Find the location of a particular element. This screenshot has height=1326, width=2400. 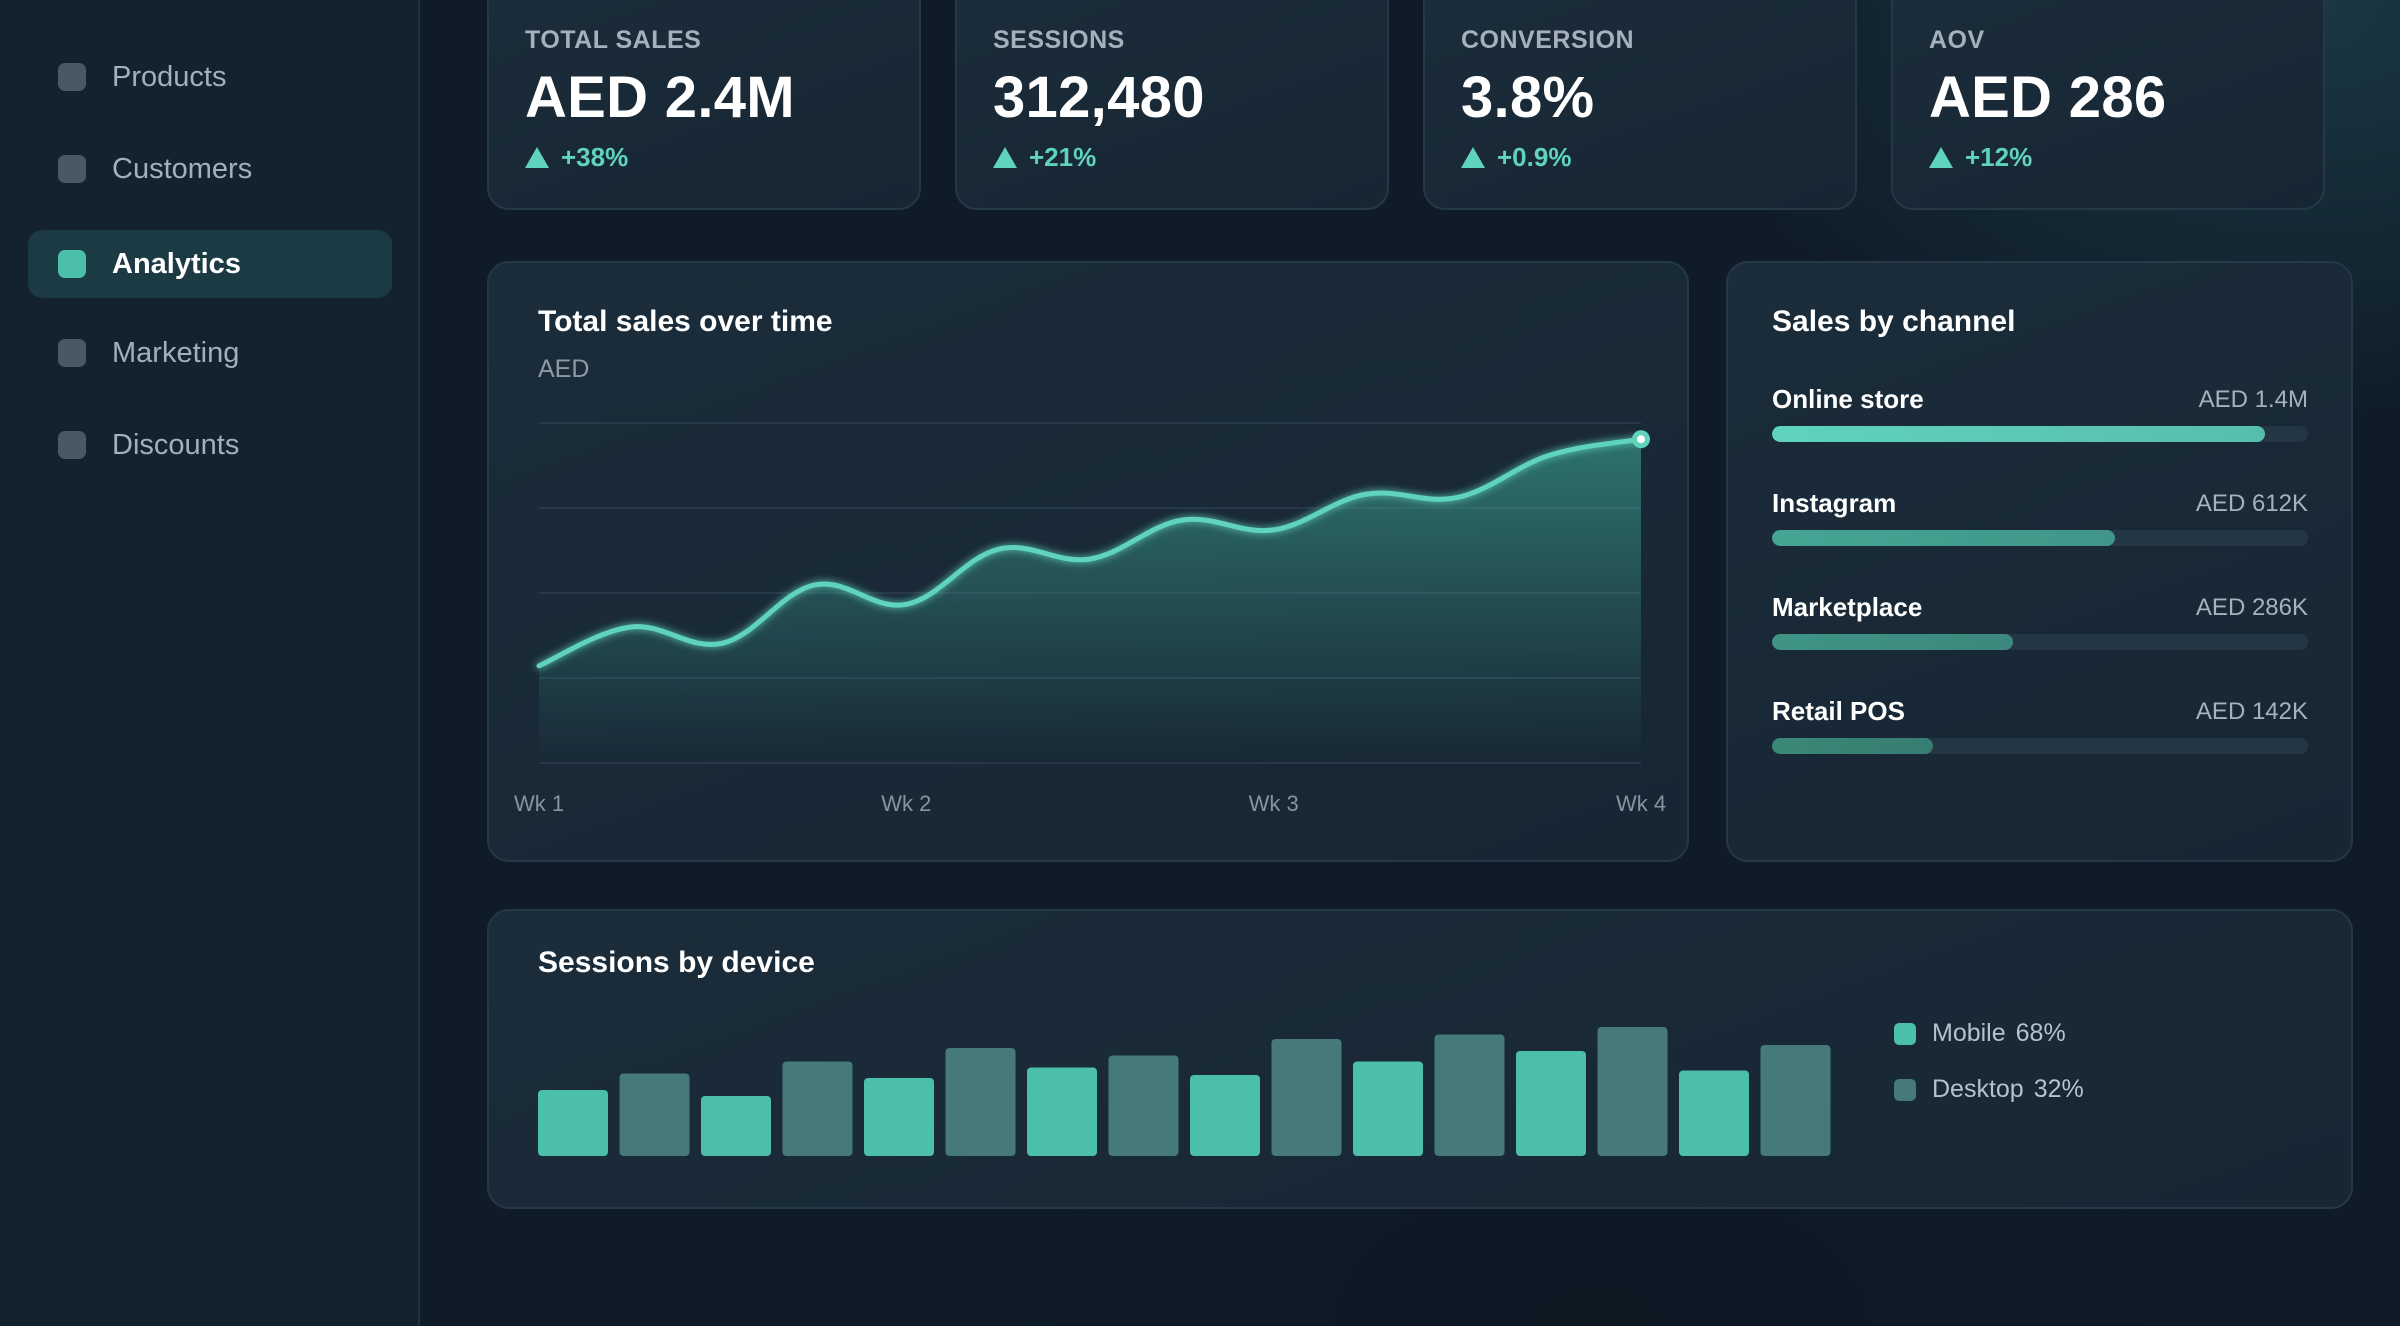

discounts-icon is located at coordinates (72, 445).